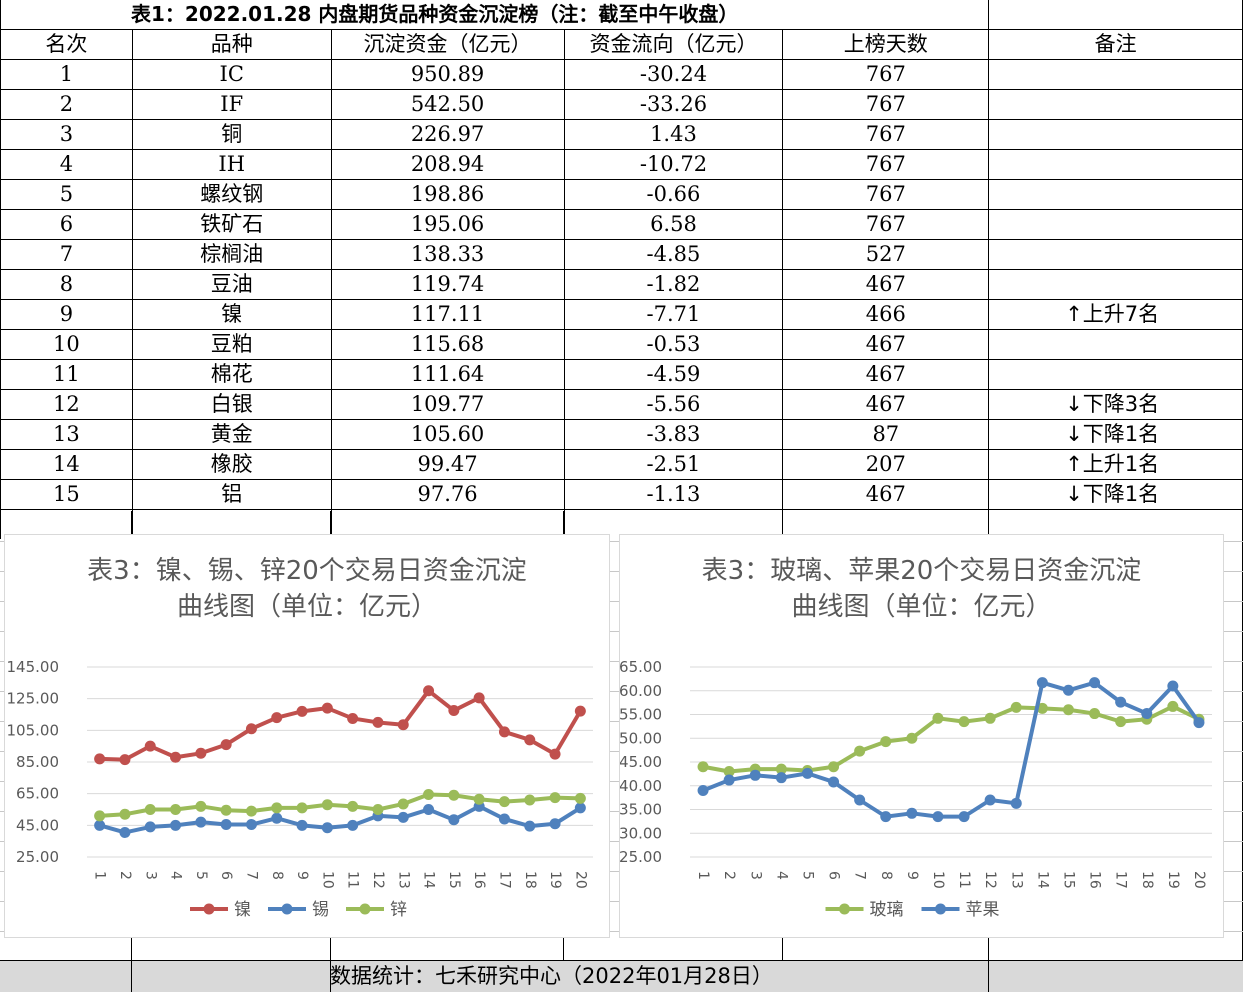 The width and height of the screenshot is (1243, 992). What do you see at coordinates (201, 875) in the screenshot?
I see `x-tick-label: 5` at bounding box center [201, 875].